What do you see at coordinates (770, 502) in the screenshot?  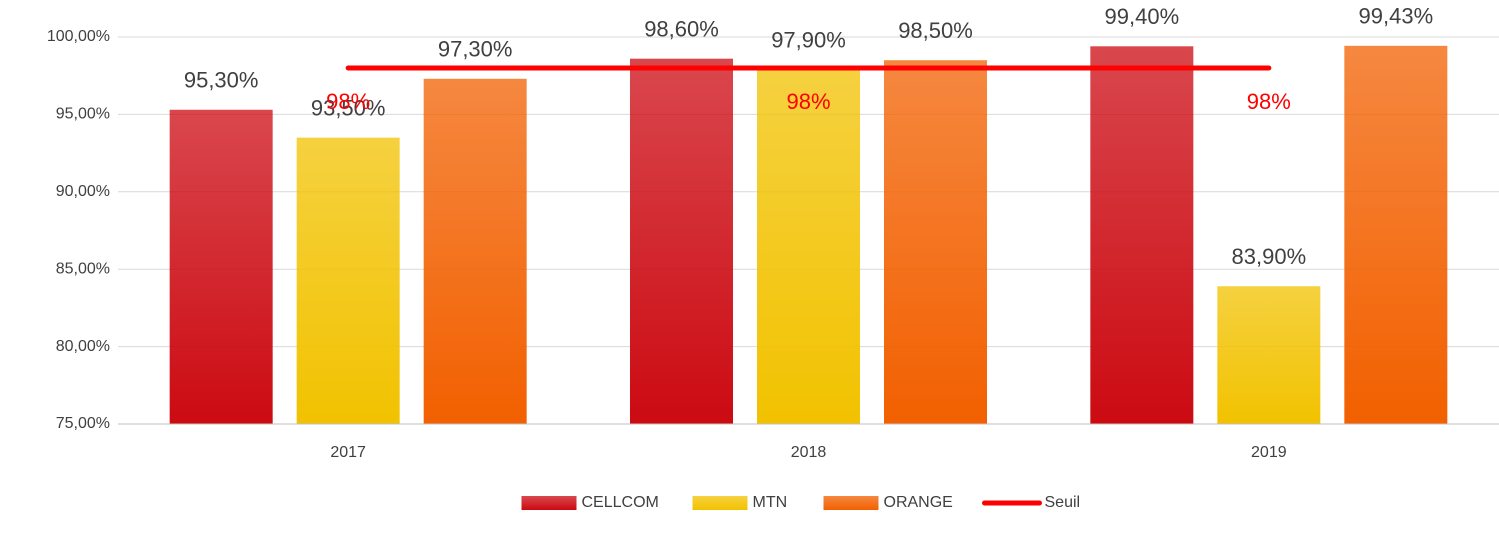 I see `legend-label: MTN` at bounding box center [770, 502].